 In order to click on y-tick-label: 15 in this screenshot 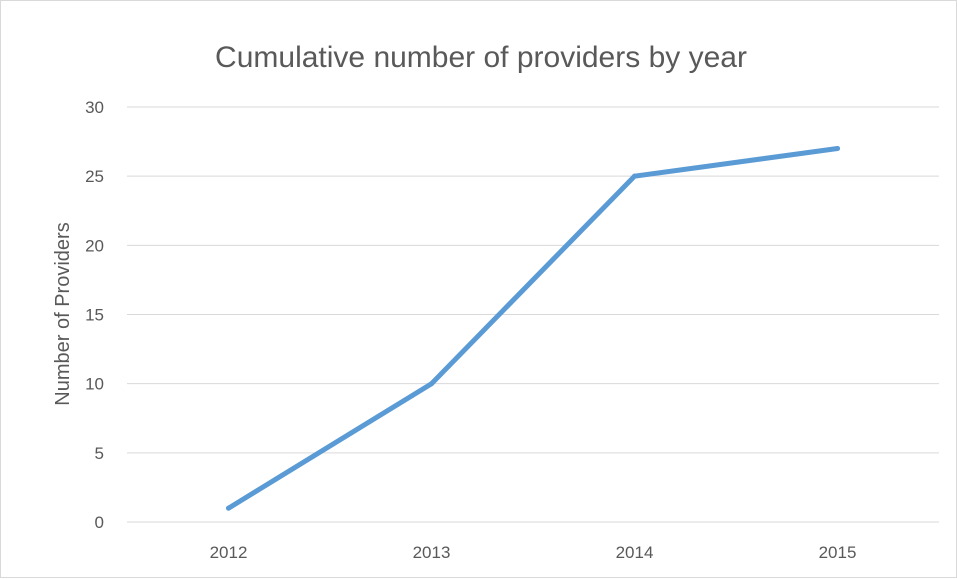, I will do `click(94, 315)`.